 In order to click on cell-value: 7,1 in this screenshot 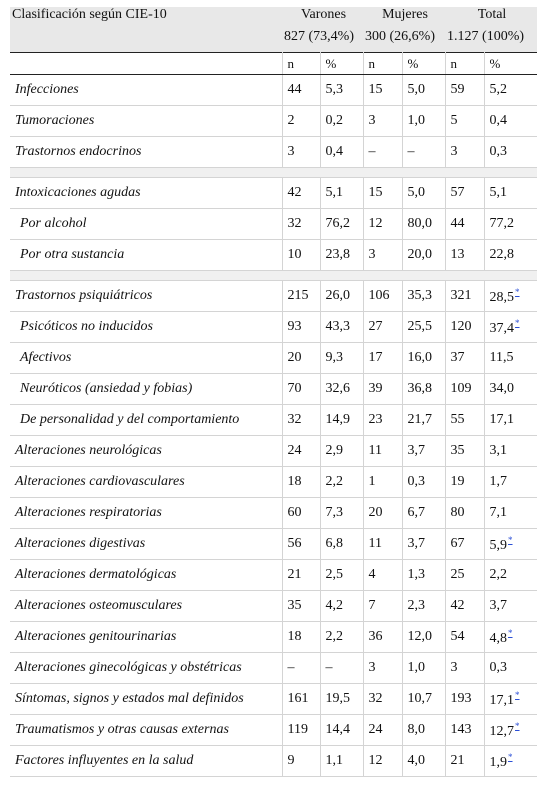, I will do `click(498, 512)`.